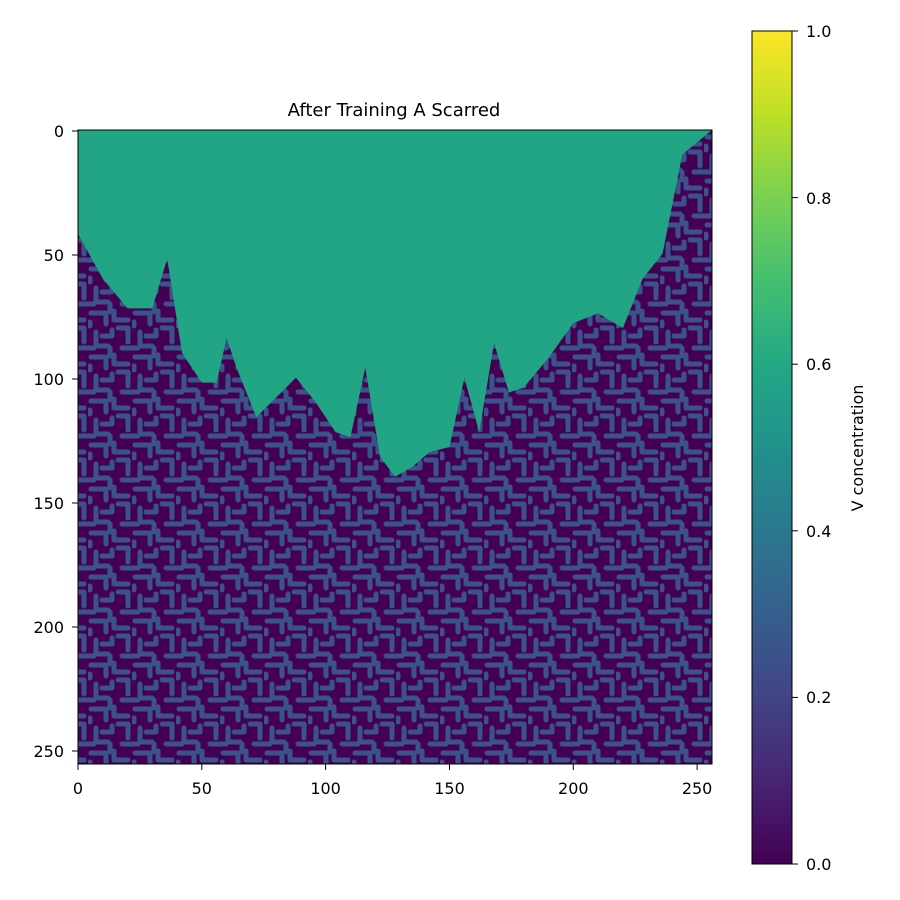  Describe the element at coordinates (818, 198) in the screenshot. I see `colorbar-tick-label: 0.8` at that location.